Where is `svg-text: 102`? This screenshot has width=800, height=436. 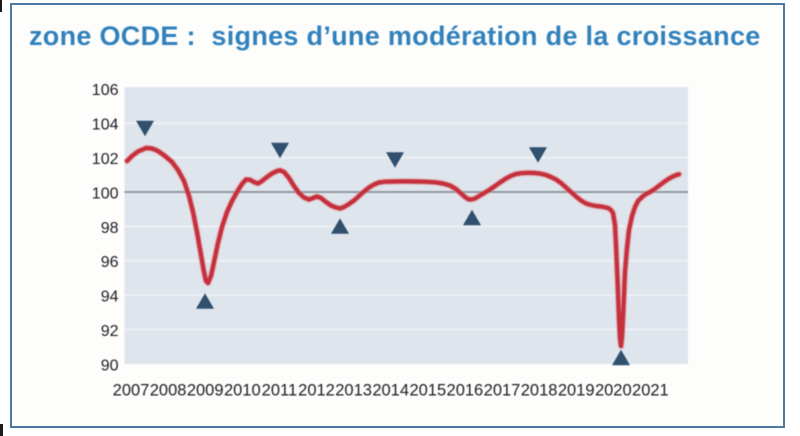
svg-text: 102 is located at coordinates (105, 159).